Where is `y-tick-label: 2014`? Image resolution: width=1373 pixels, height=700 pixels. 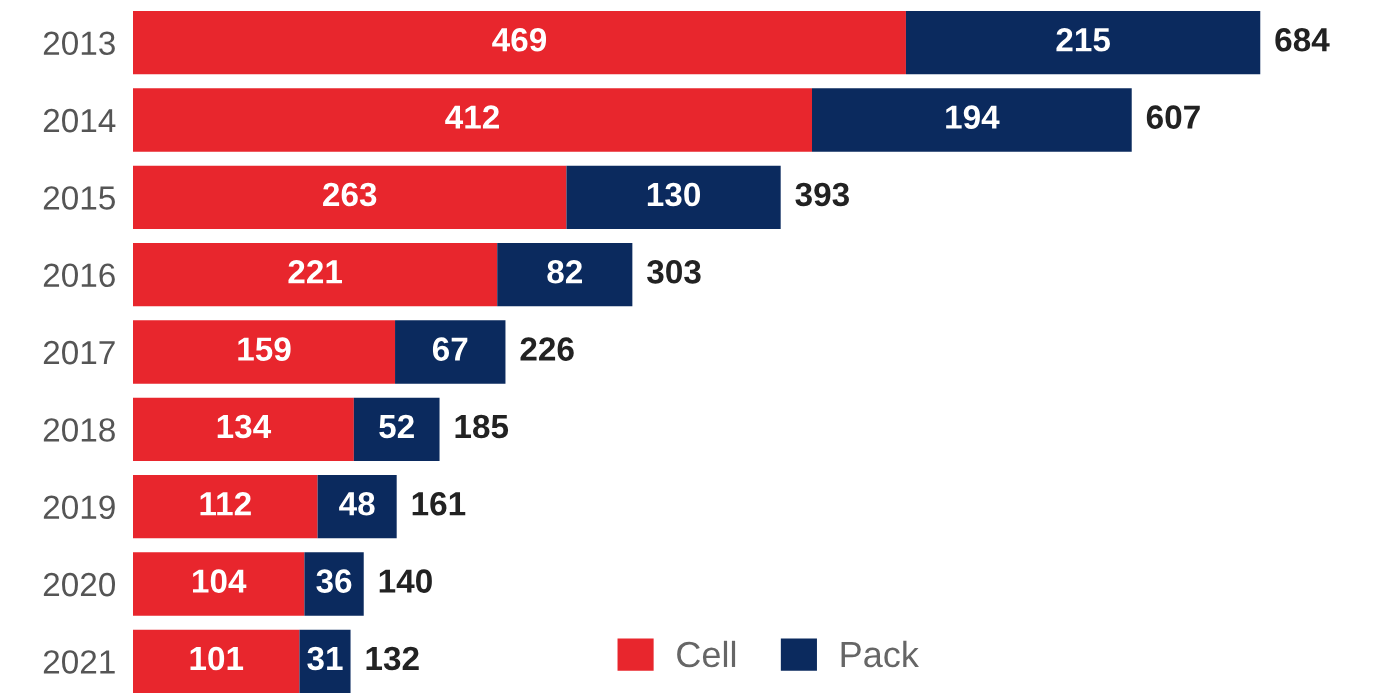
y-tick-label: 2014 is located at coordinates (79, 120).